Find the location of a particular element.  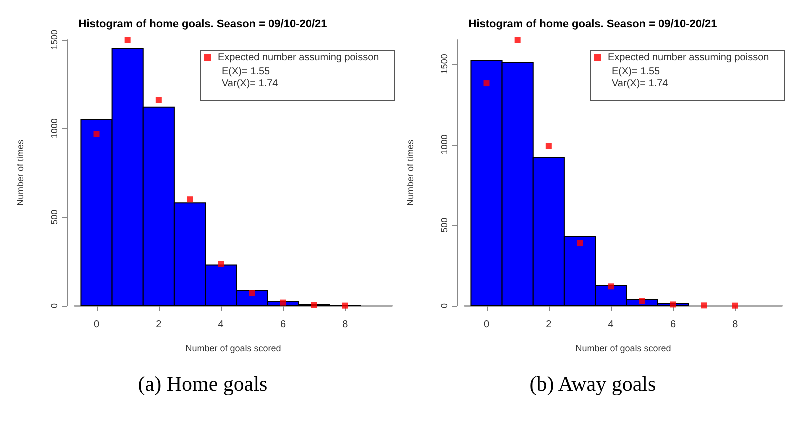

text: (a) Home goals is located at coordinates (203, 384).